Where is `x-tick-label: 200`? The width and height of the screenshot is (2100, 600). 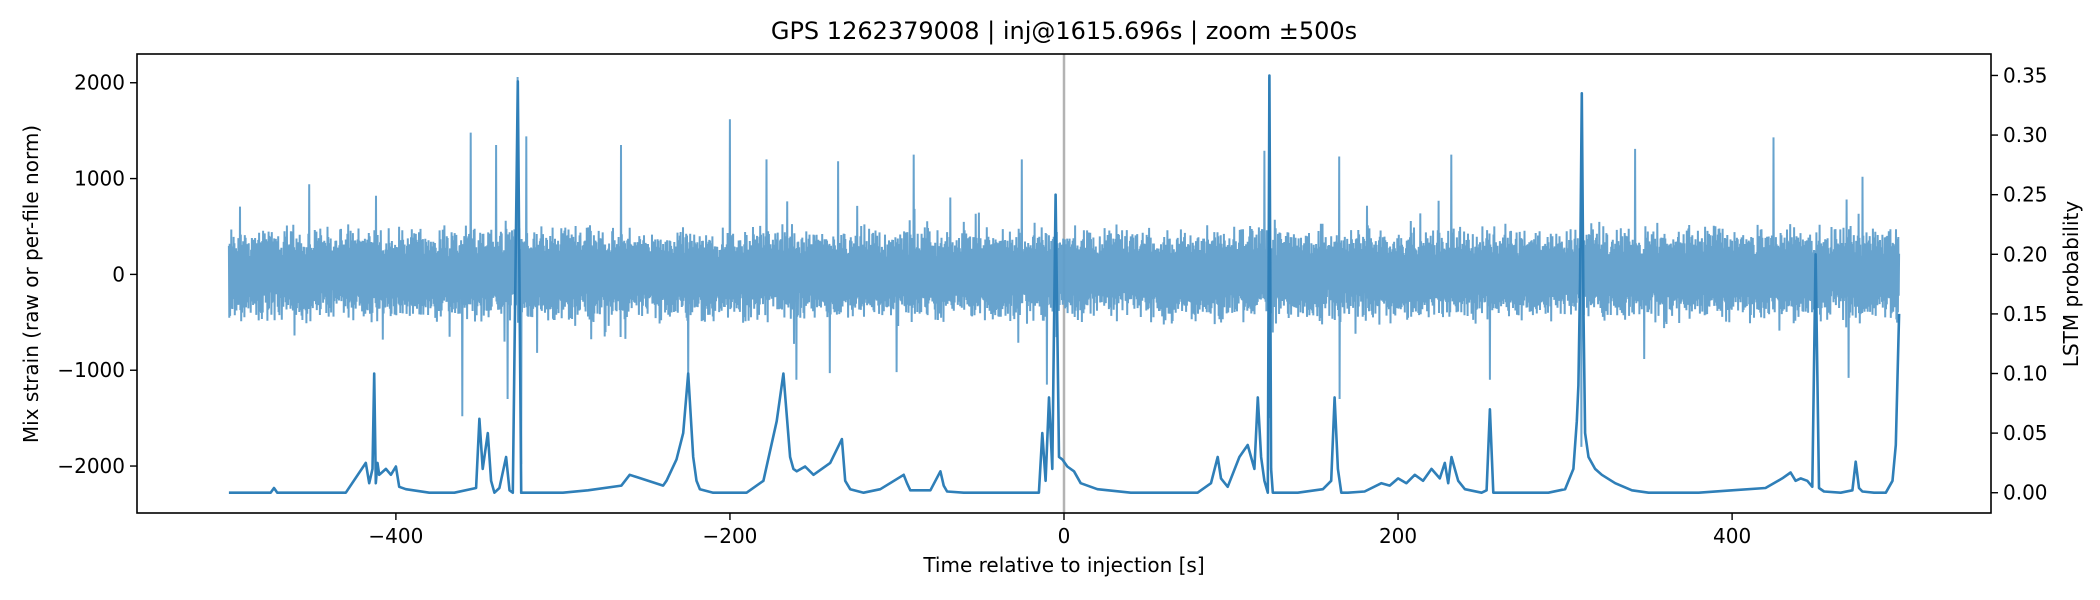 x-tick-label: 200 is located at coordinates (1398, 536).